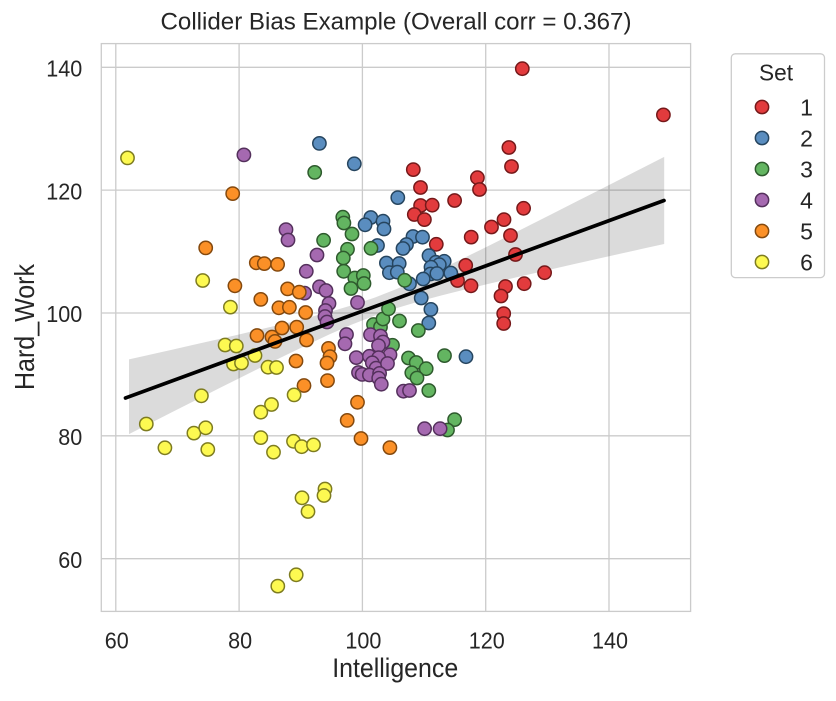 This screenshot has height=701, width=836. Describe the element at coordinates (806, 262) in the screenshot. I see `svg-text: 6` at that location.